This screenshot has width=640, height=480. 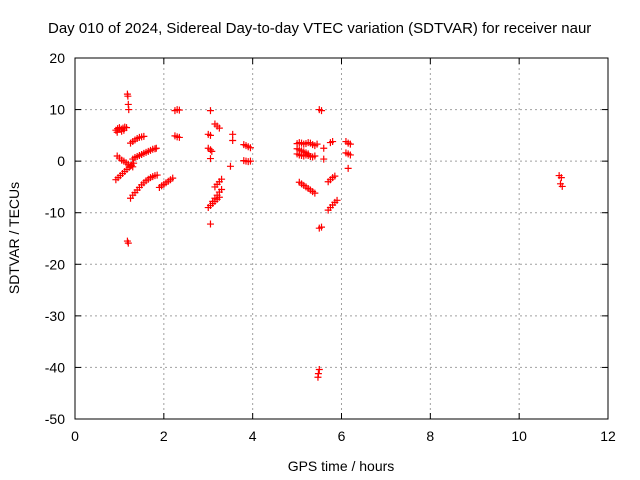 I want to click on y-tick-label: -50, so click(x=55, y=419).